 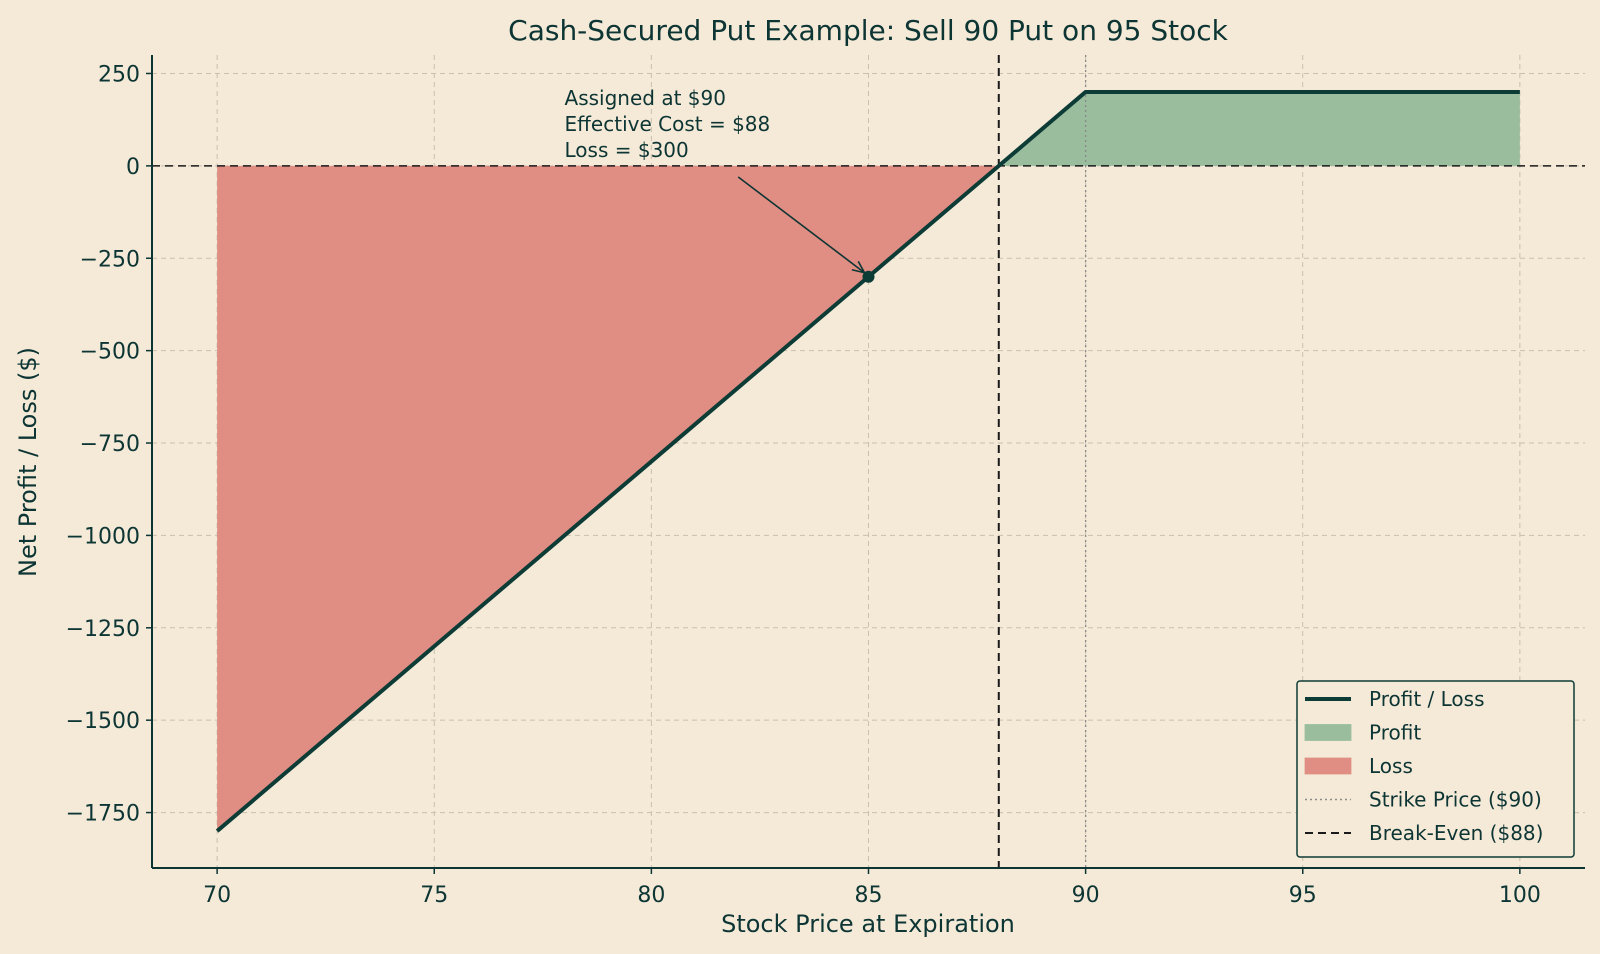 What do you see at coordinates (1303, 895) in the screenshot?
I see `x-tick-label: 95` at bounding box center [1303, 895].